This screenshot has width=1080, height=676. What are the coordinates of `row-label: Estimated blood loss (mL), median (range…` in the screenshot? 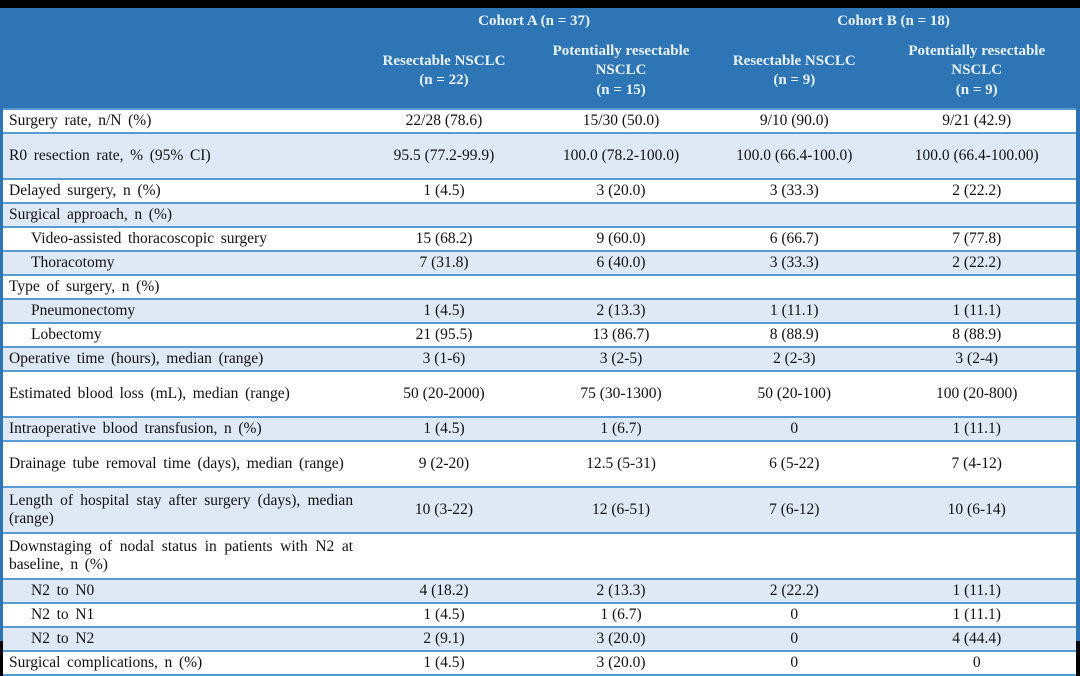 It's located at (180, 394).